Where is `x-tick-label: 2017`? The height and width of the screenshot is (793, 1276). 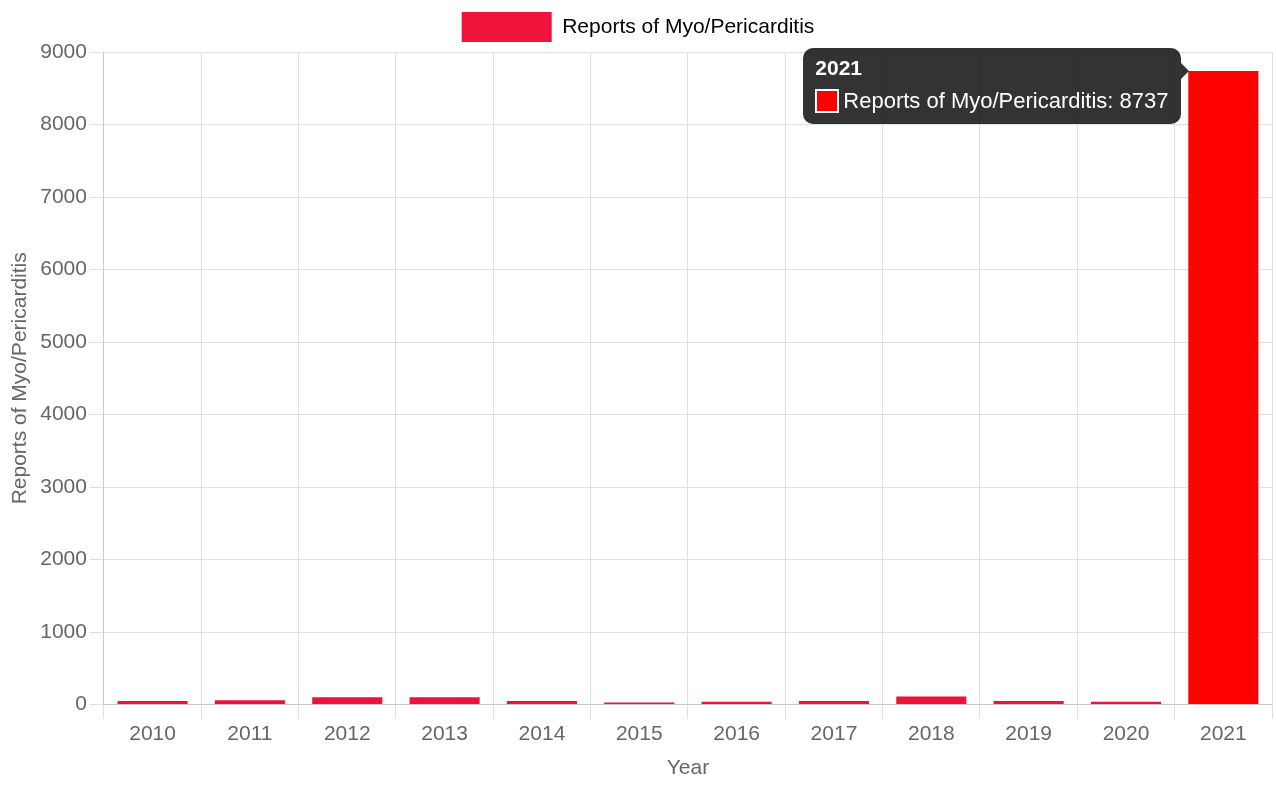 x-tick-label: 2017 is located at coordinates (834, 732).